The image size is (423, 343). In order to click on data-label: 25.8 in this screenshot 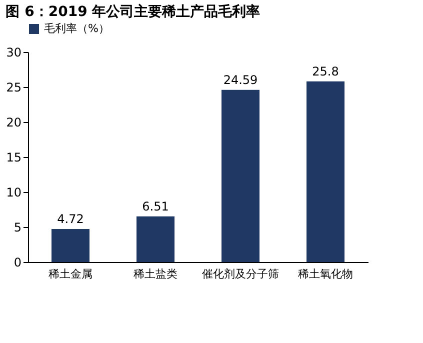, I will do `click(325, 71)`.